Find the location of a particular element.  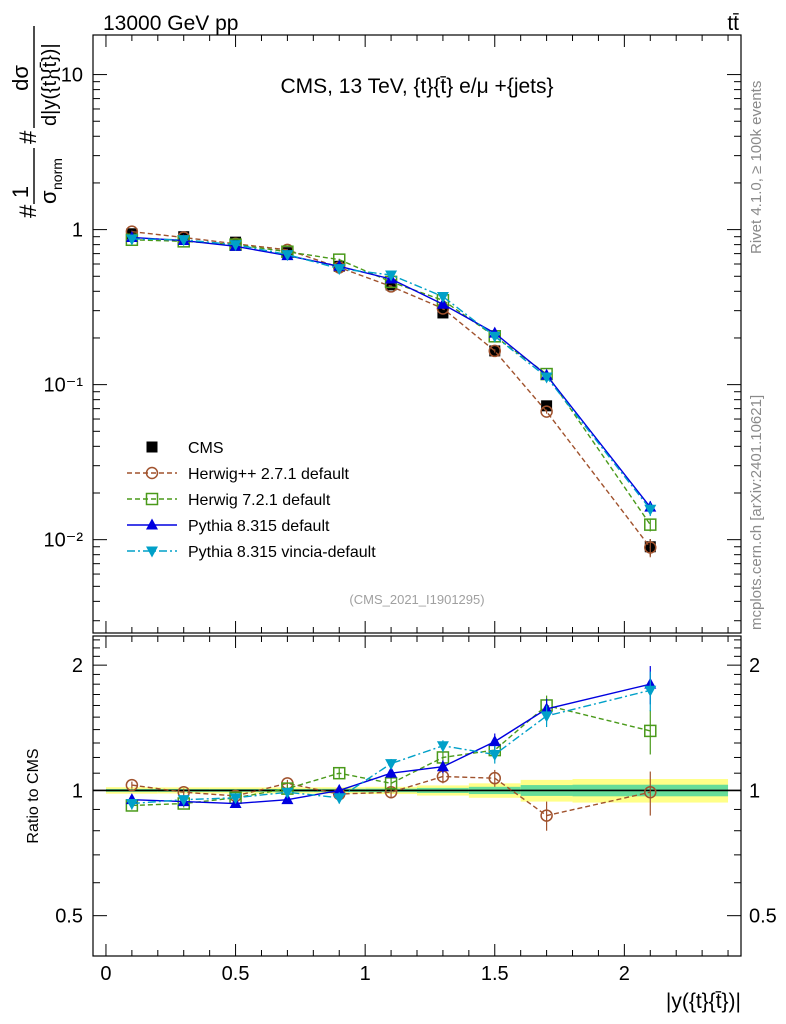

ylabel-one: 1 is located at coordinates (20, 192).